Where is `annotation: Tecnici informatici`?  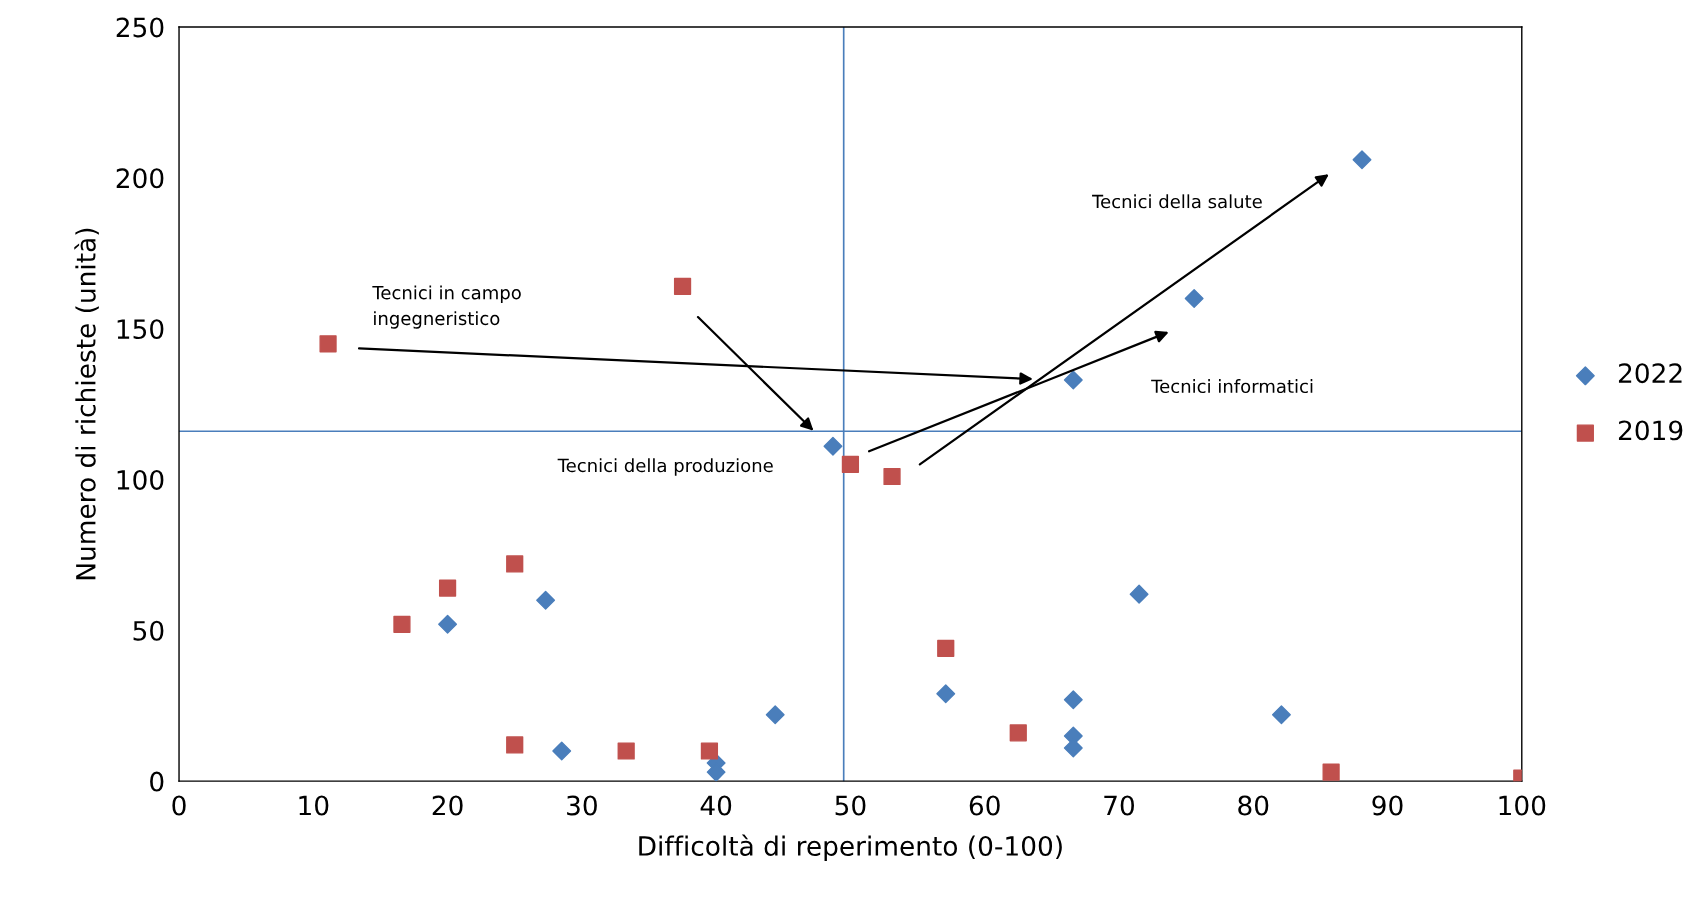 annotation: Tecnici informatici is located at coordinates (1232, 386).